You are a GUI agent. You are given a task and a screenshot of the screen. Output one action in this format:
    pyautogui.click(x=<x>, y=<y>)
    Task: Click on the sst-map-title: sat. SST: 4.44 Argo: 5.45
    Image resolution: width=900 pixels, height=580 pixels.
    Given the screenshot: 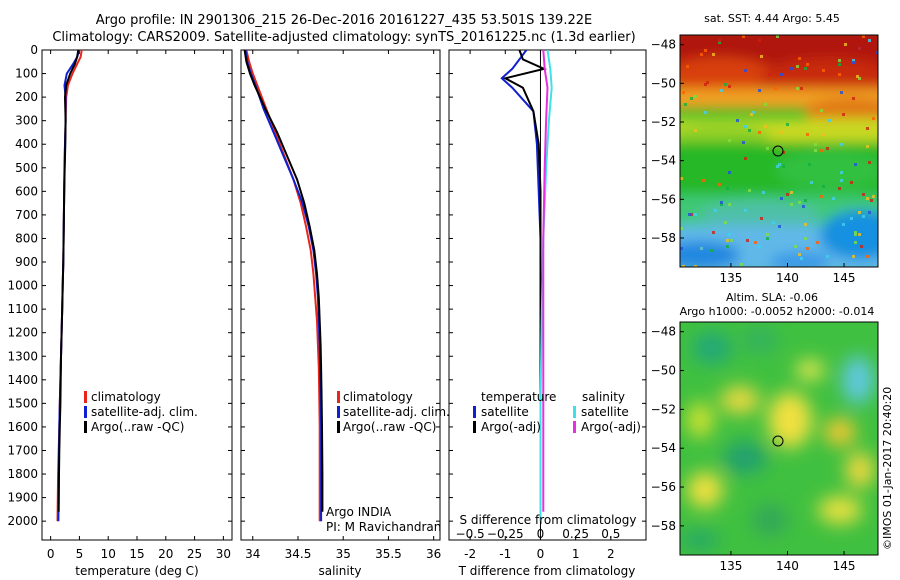 What is the action you would take?
    pyautogui.click(x=772, y=18)
    